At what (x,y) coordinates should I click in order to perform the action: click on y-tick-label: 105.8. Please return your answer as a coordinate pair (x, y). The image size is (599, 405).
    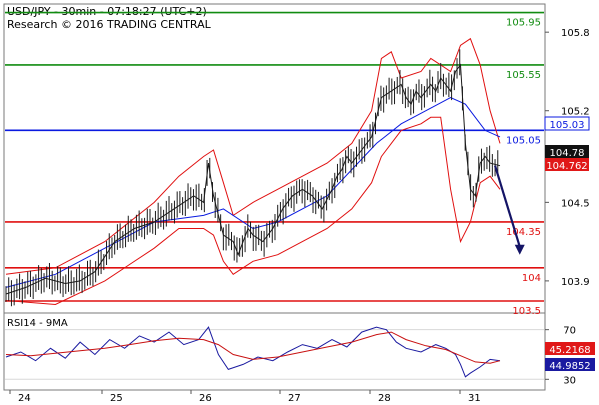
    Looking at the image, I should click on (575, 33).